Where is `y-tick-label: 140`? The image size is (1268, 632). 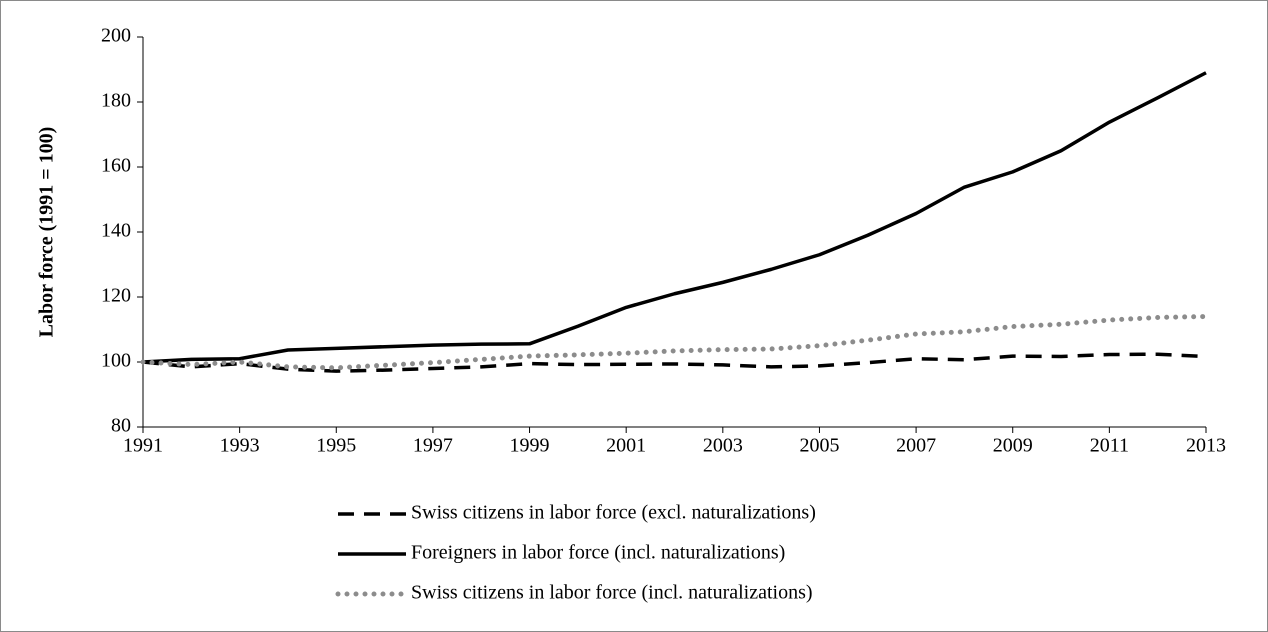
y-tick-label: 140 is located at coordinates (116, 231).